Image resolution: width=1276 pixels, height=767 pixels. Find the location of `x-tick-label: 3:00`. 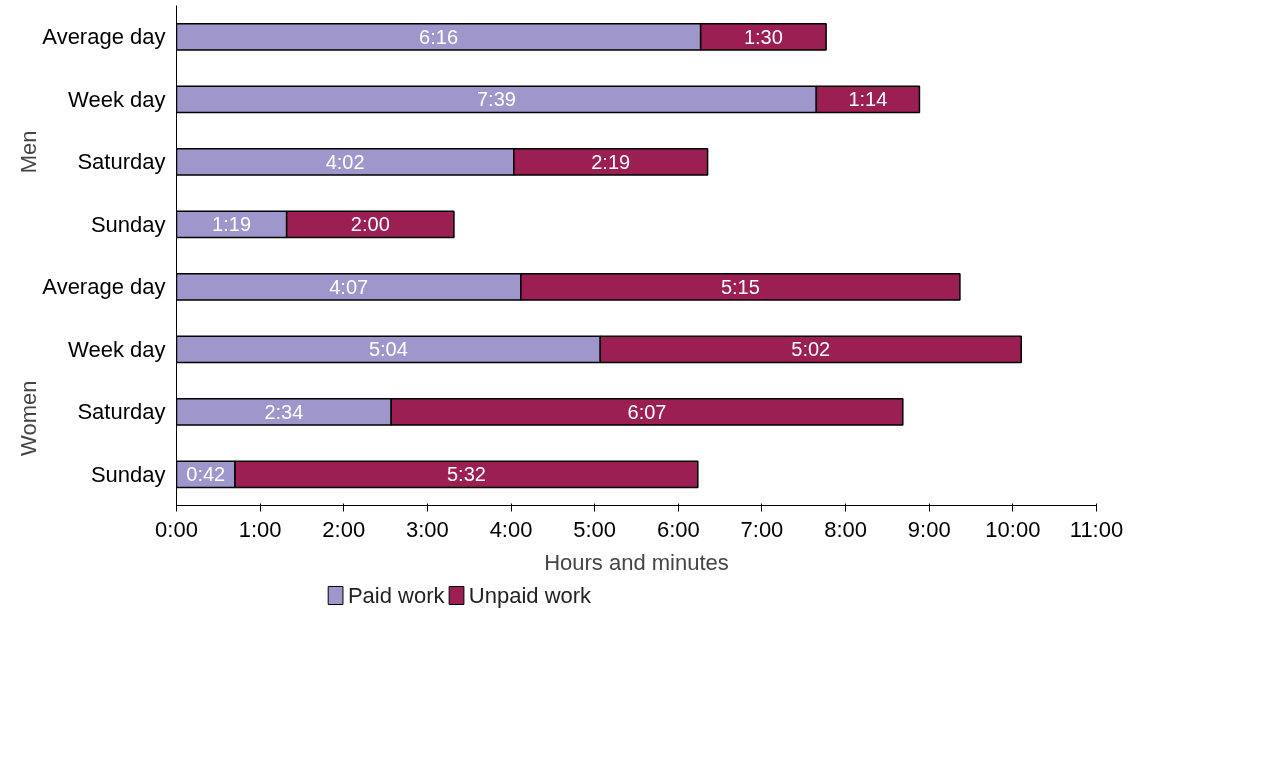

x-tick-label: 3:00 is located at coordinates (427, 529).